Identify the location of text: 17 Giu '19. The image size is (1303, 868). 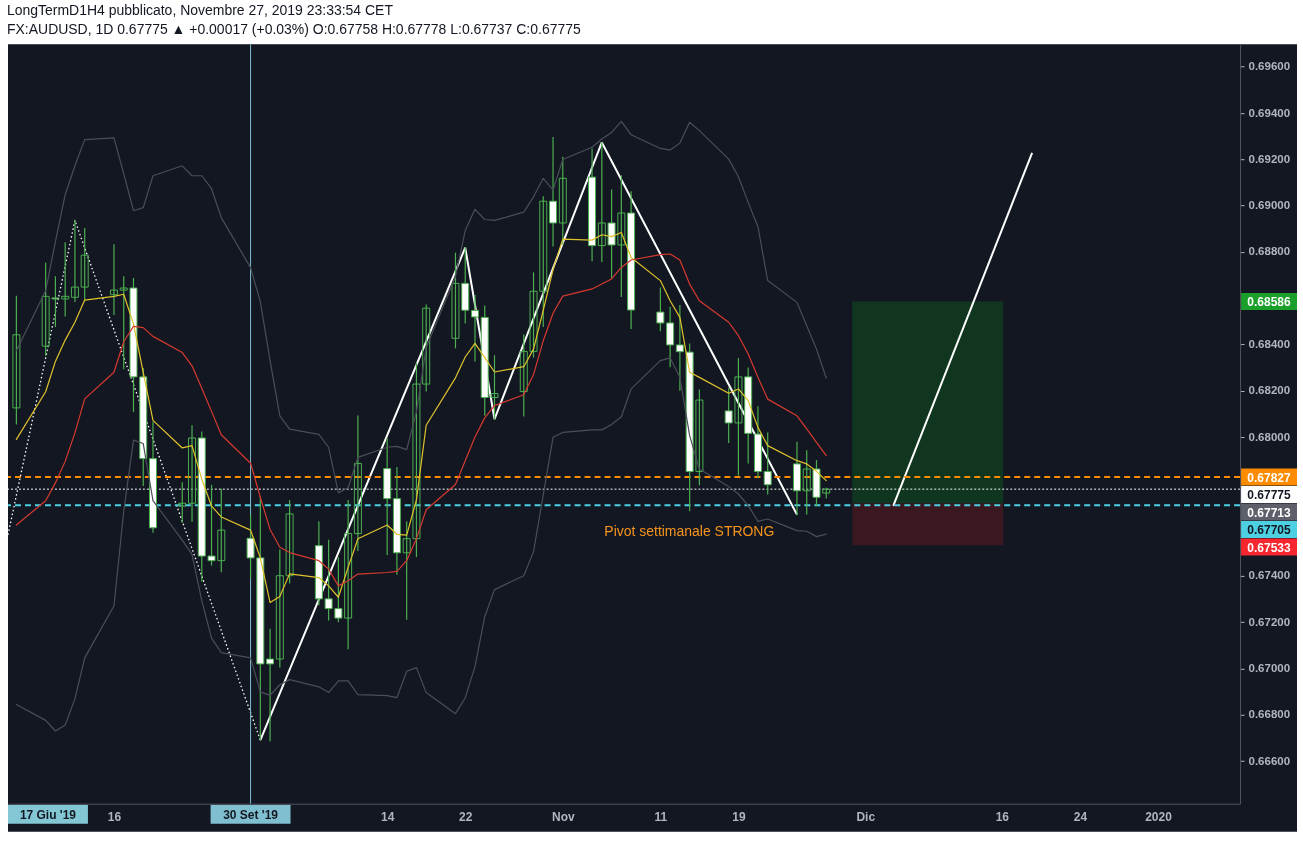
(48, 814).